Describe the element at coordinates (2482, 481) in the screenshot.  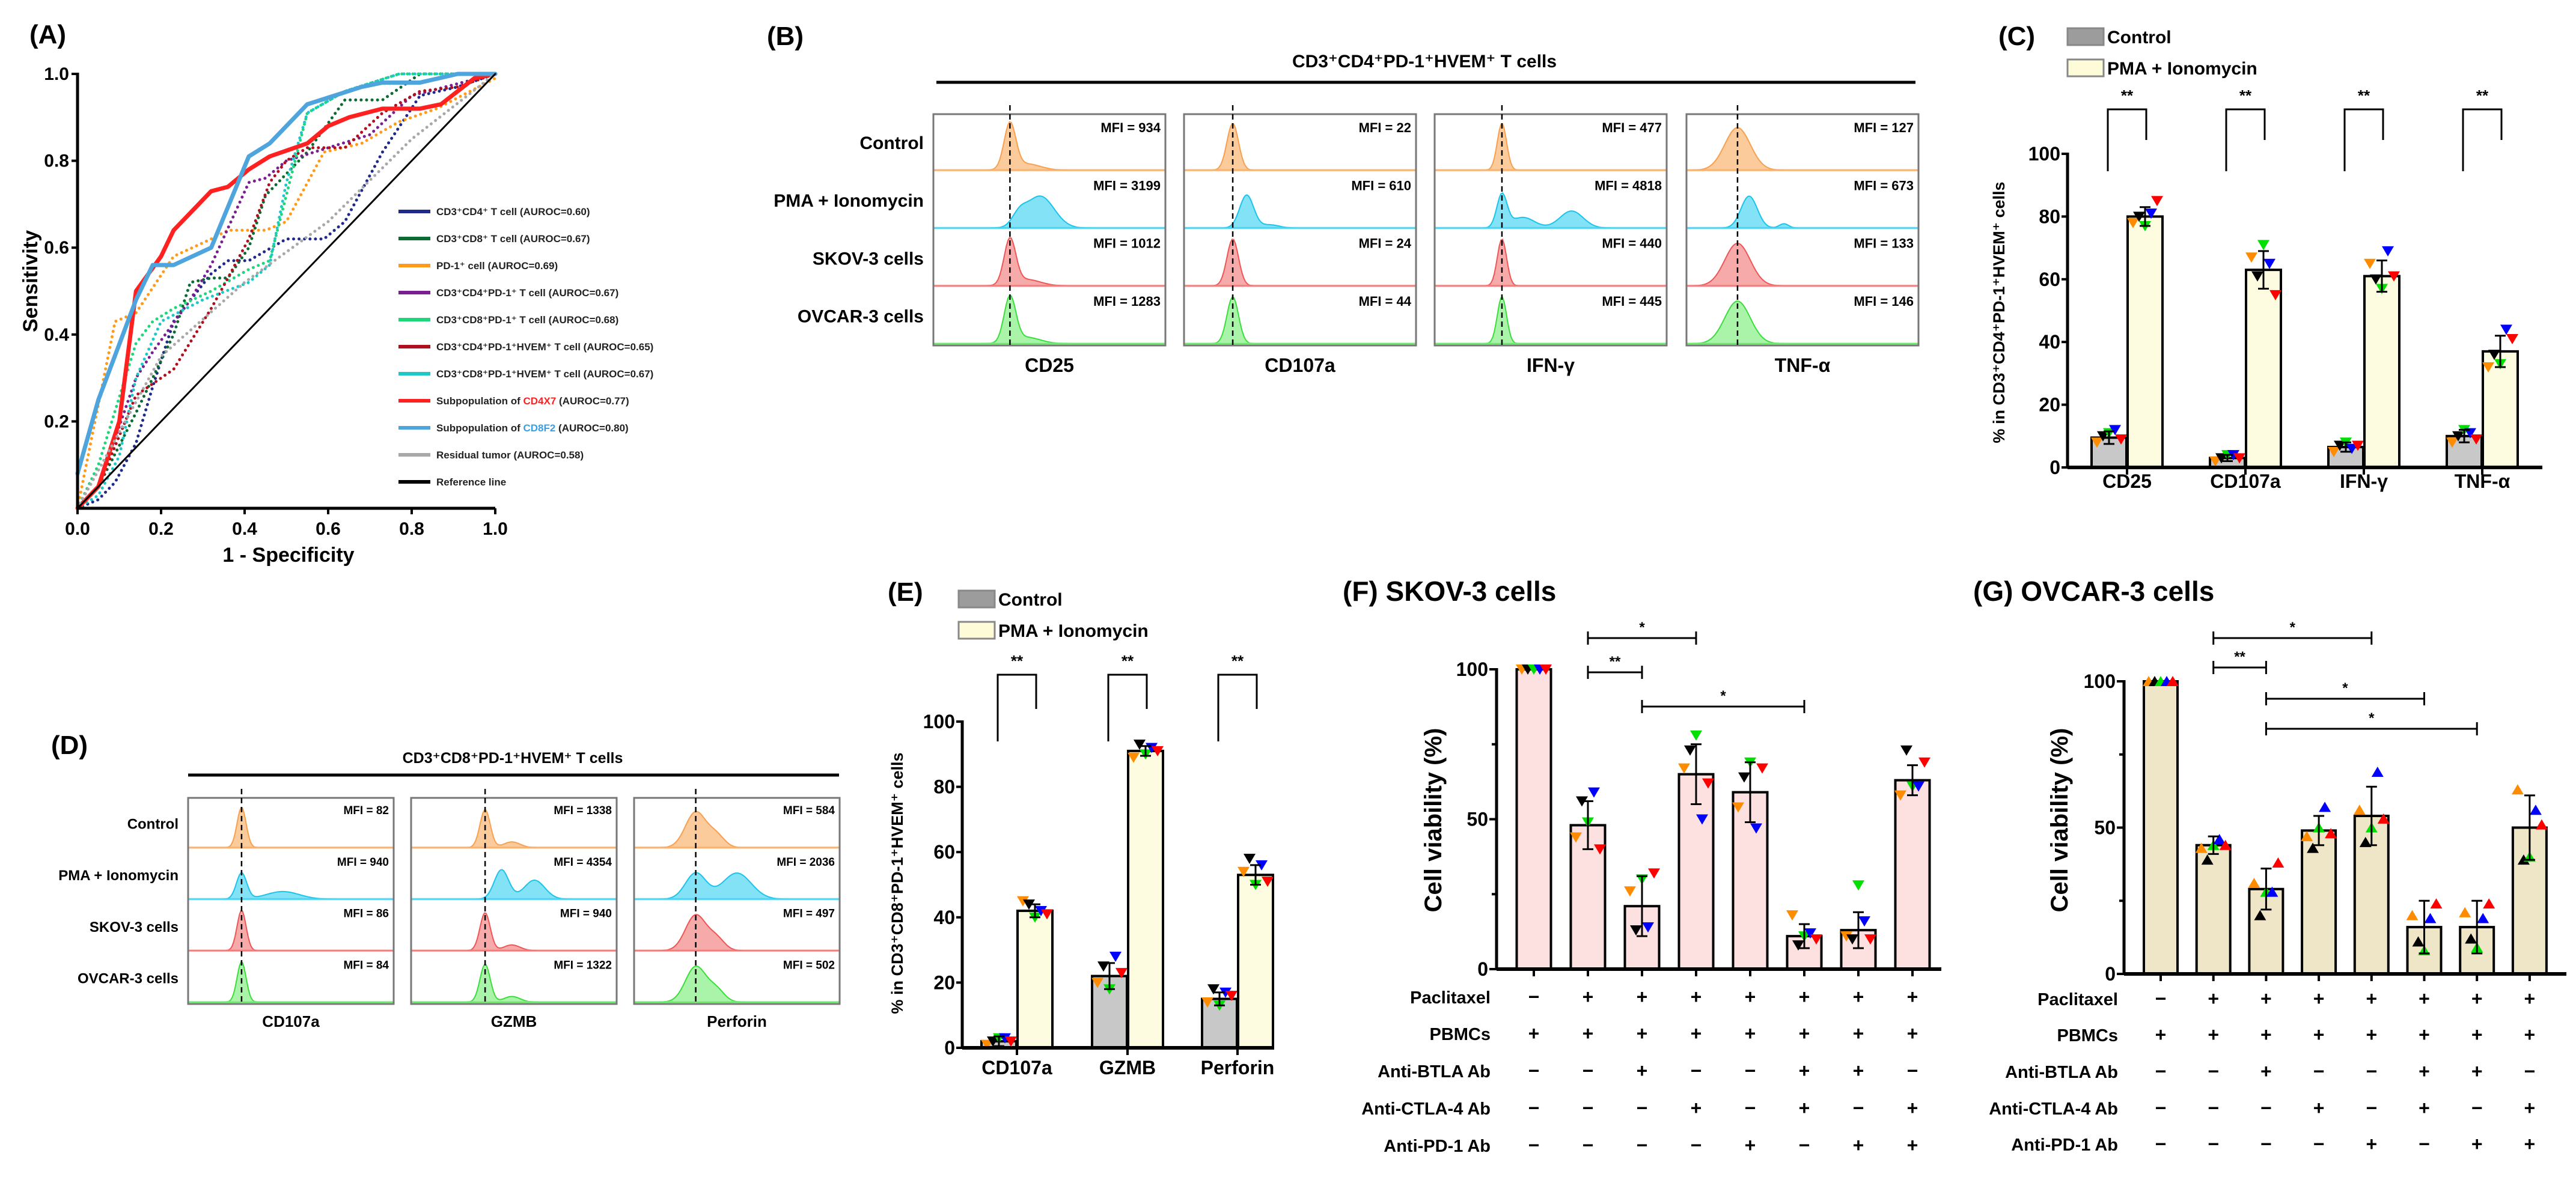
I see `category-label: TNF-α` at that location.